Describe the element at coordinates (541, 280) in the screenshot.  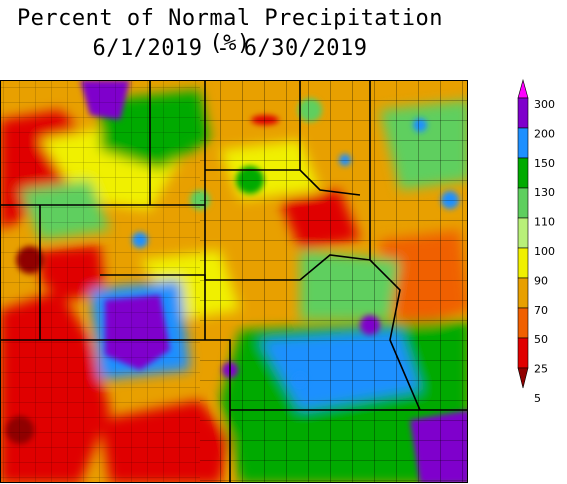
I see `legend-label: 90` at that location.